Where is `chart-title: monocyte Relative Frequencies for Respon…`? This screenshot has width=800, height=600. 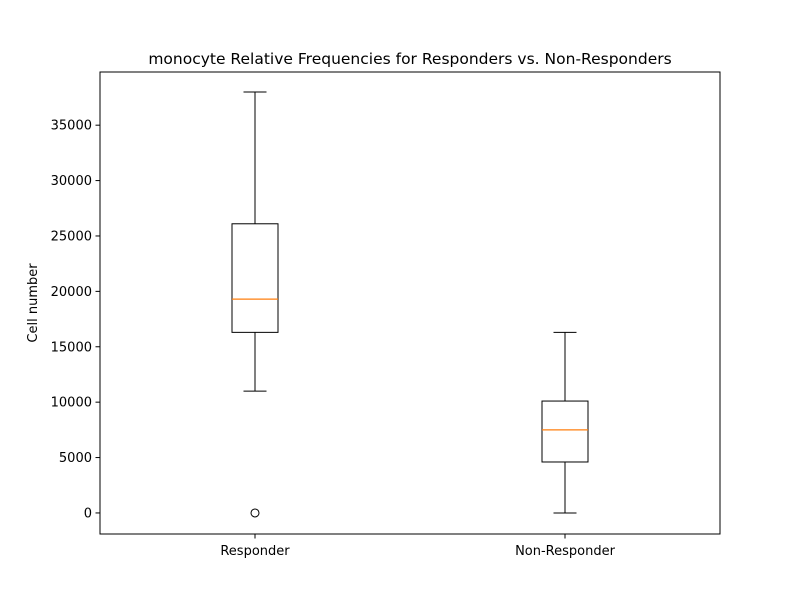 chart-title: monocyte Relative Frequencies for Respon… is located at coordinates (409, 59).